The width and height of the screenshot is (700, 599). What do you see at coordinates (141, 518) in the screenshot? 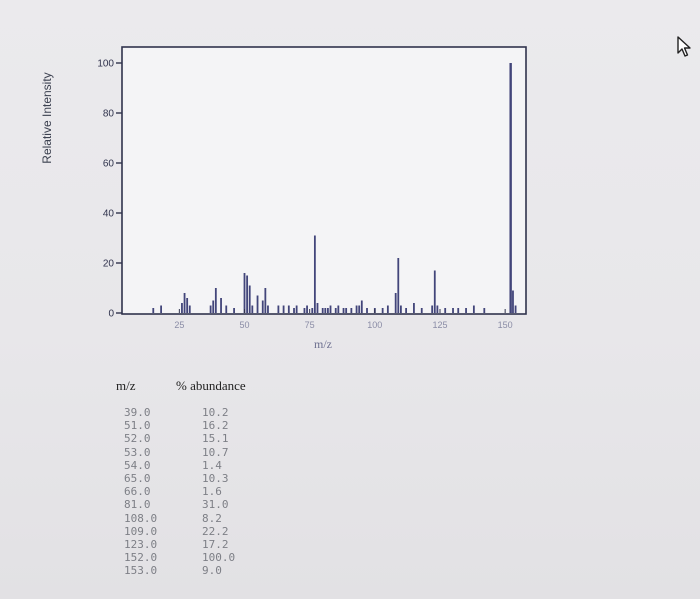
I see `table-cell-mz: 108.0` at bounding box center [141, 518].